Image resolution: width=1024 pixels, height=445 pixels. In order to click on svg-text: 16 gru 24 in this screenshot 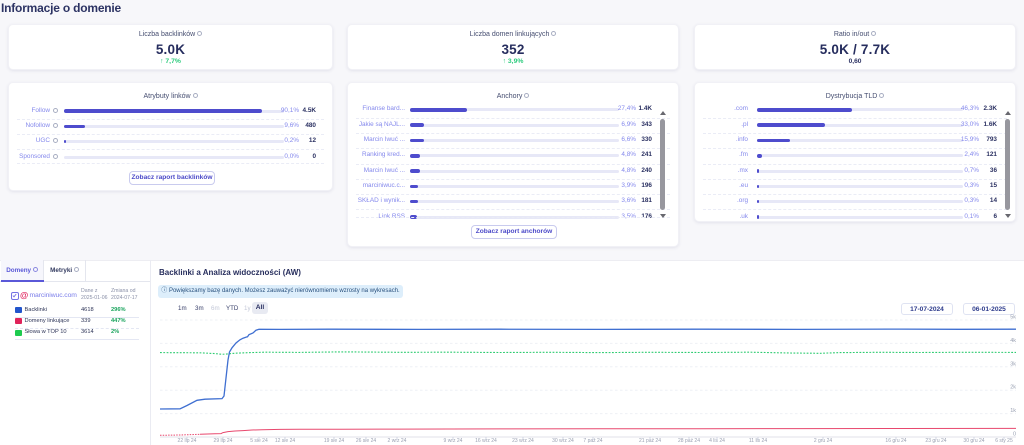, I will do `click(895, 441)`.